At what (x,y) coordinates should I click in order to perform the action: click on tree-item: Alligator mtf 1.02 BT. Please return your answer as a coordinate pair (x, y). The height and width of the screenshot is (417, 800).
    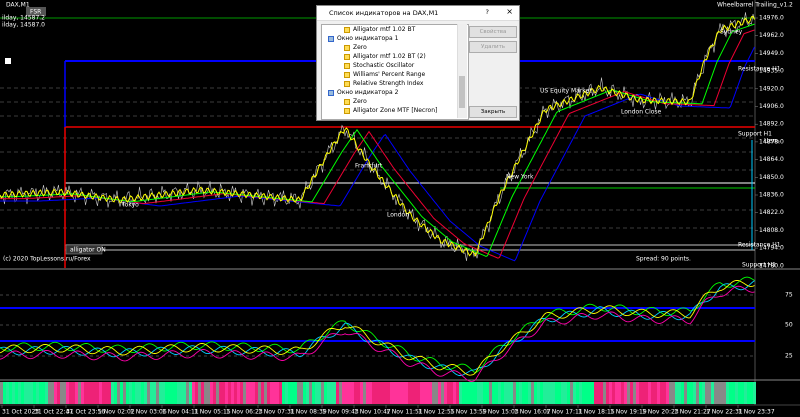
    Looking at the image, I should click on (395, 29).